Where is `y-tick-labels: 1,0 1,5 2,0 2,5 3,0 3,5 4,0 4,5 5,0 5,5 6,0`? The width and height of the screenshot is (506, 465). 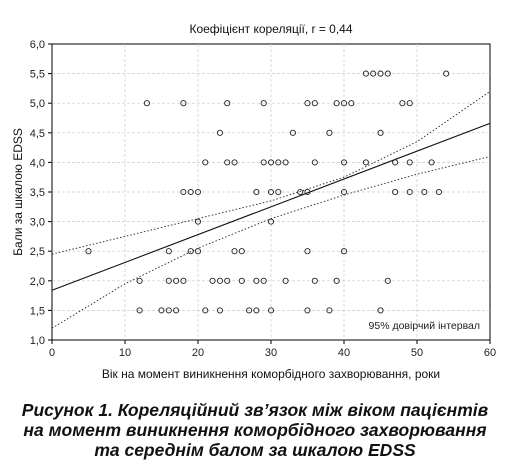 y-tick-labels: 1,0 1,5 2,0 2,5 3,0 3,5 4,0 4,5 5,0 5,5 6,0 is located at coordinates (41, 193).